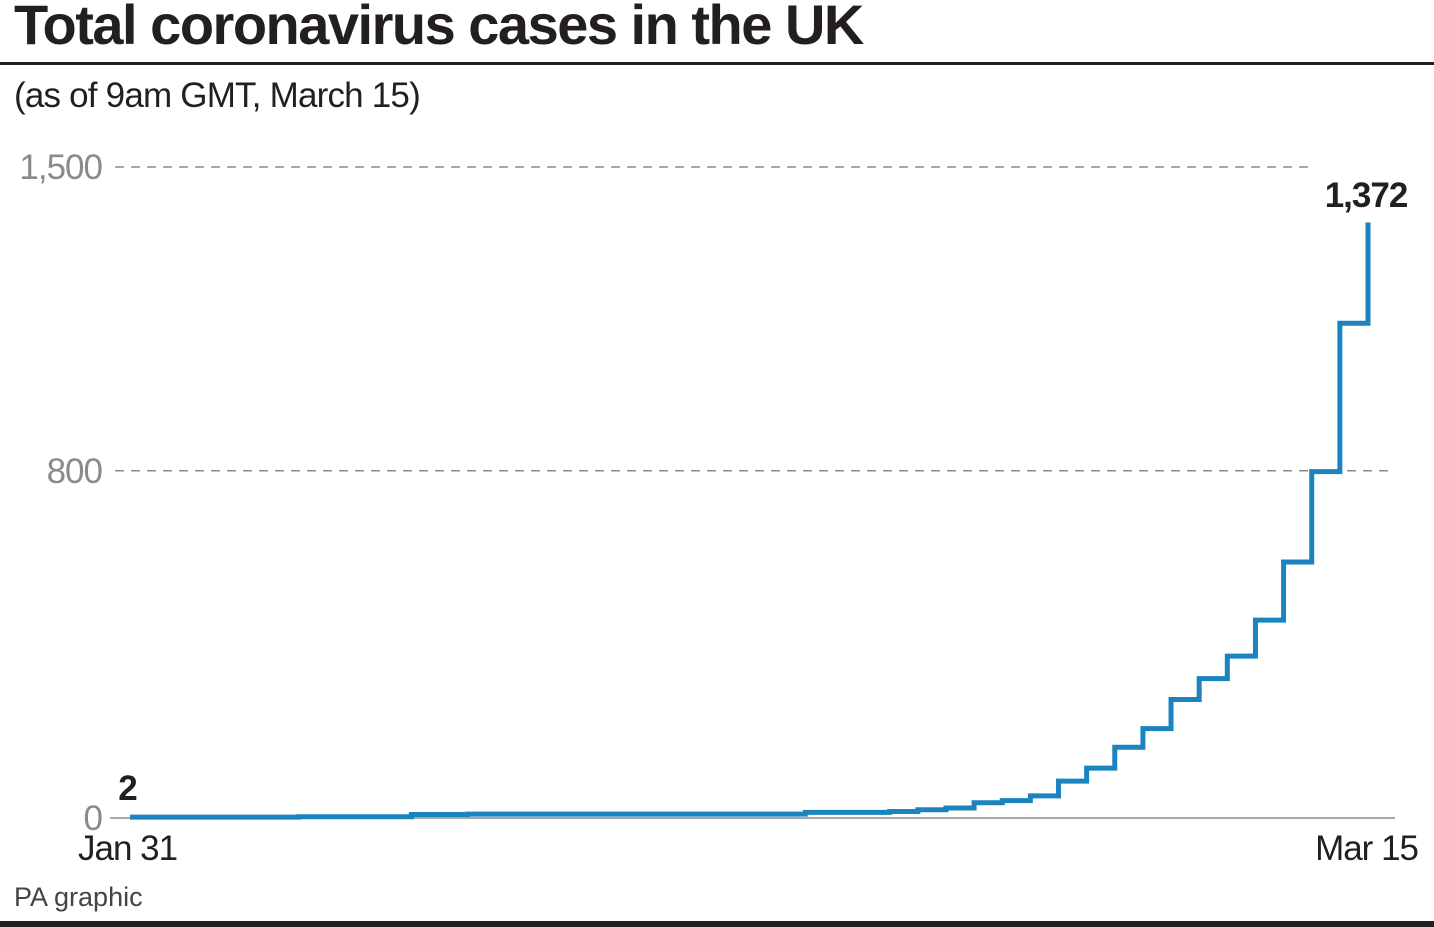  I want to click on bottom-divider, so click(717, 924).